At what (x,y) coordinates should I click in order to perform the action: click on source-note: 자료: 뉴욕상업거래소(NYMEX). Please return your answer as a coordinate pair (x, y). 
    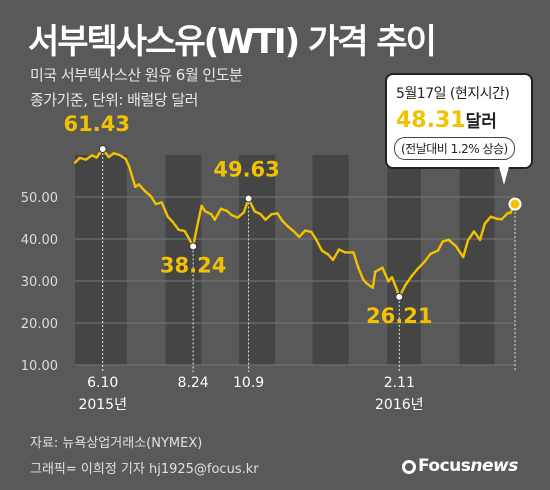
    Looking at the image, I should click on (116, 443).